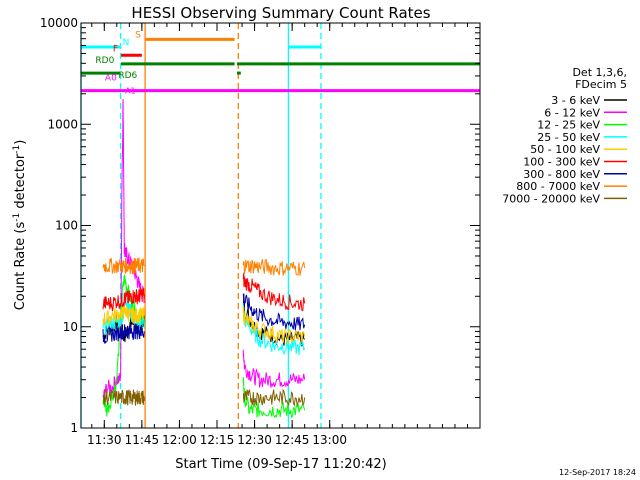 This screenshot has height=480, width=640. What do you see at coordinates (217, 440) in the screenshot?
I see `x-tick-label: 12:15` at bounding box center [217, 440].